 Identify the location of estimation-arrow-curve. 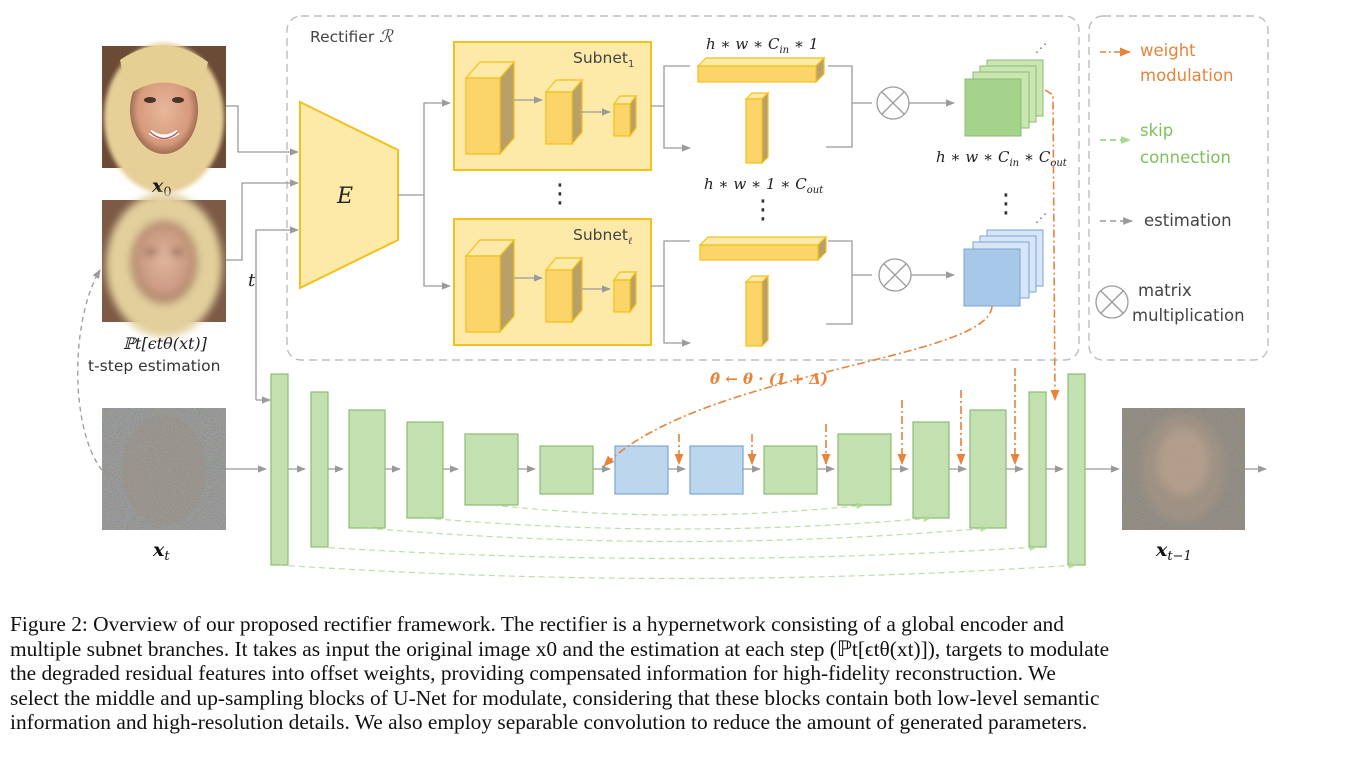
(90, 370).